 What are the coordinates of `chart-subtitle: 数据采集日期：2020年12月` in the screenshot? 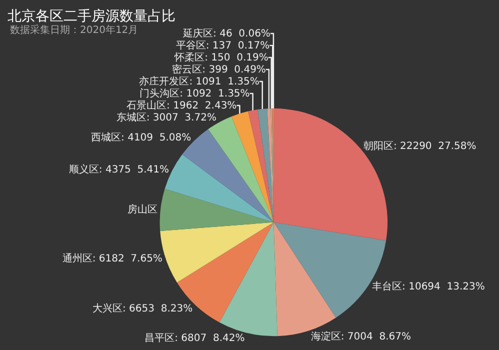 It's located at (74, 30).